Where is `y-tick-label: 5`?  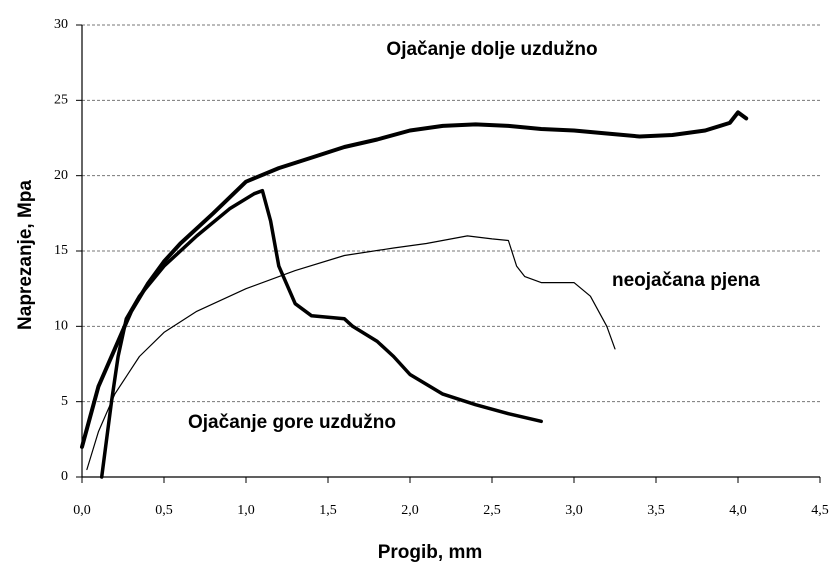 y-tick-label: 5 is located at coordinates (64, 401).